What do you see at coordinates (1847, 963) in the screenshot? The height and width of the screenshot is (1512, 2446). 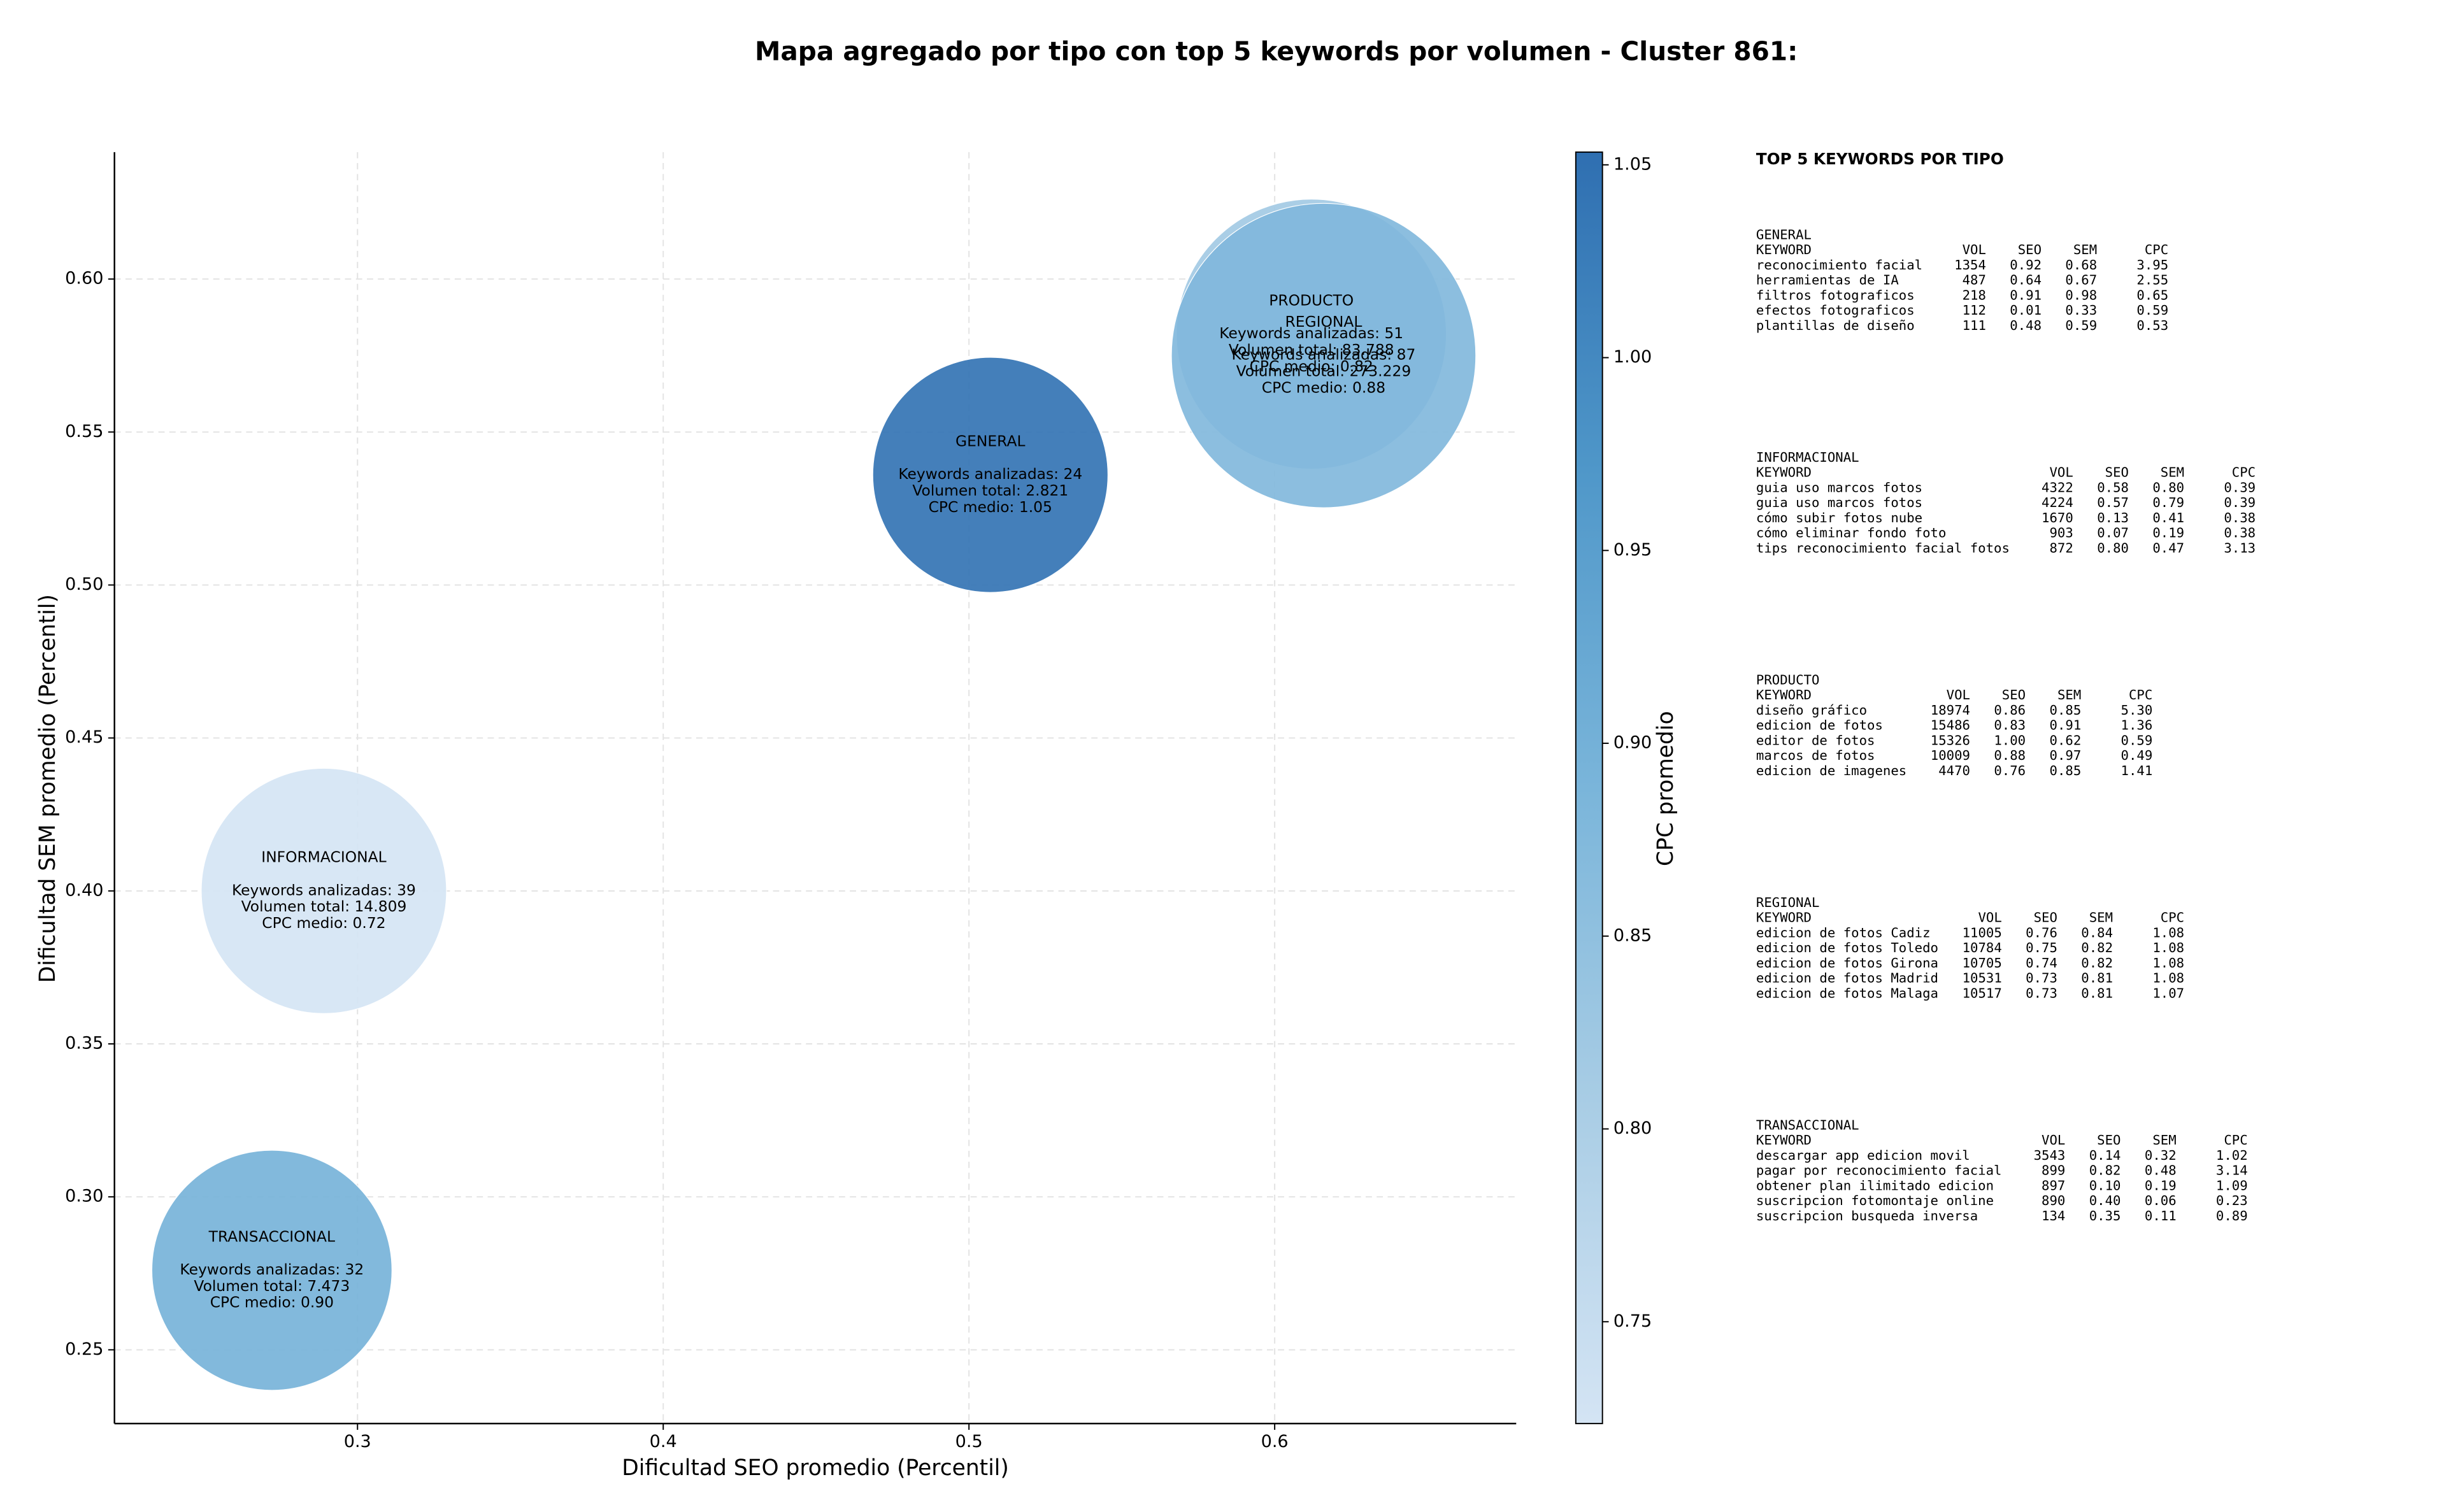 I see `table-cell: edicion de fotos Girona` at bounding box center [1847, 963].